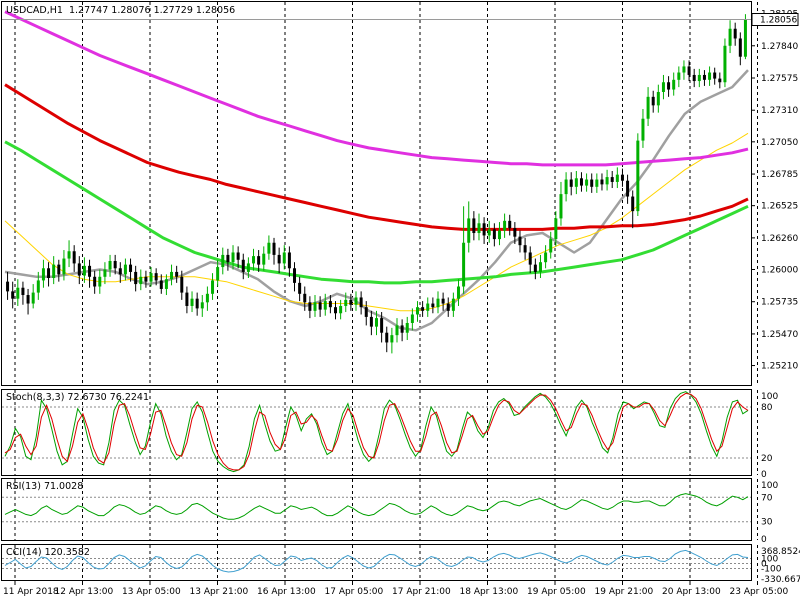  Describe the element at coordinates (764, 540) in the screenshot. I see `indicator-tick-label: 0` at that location.